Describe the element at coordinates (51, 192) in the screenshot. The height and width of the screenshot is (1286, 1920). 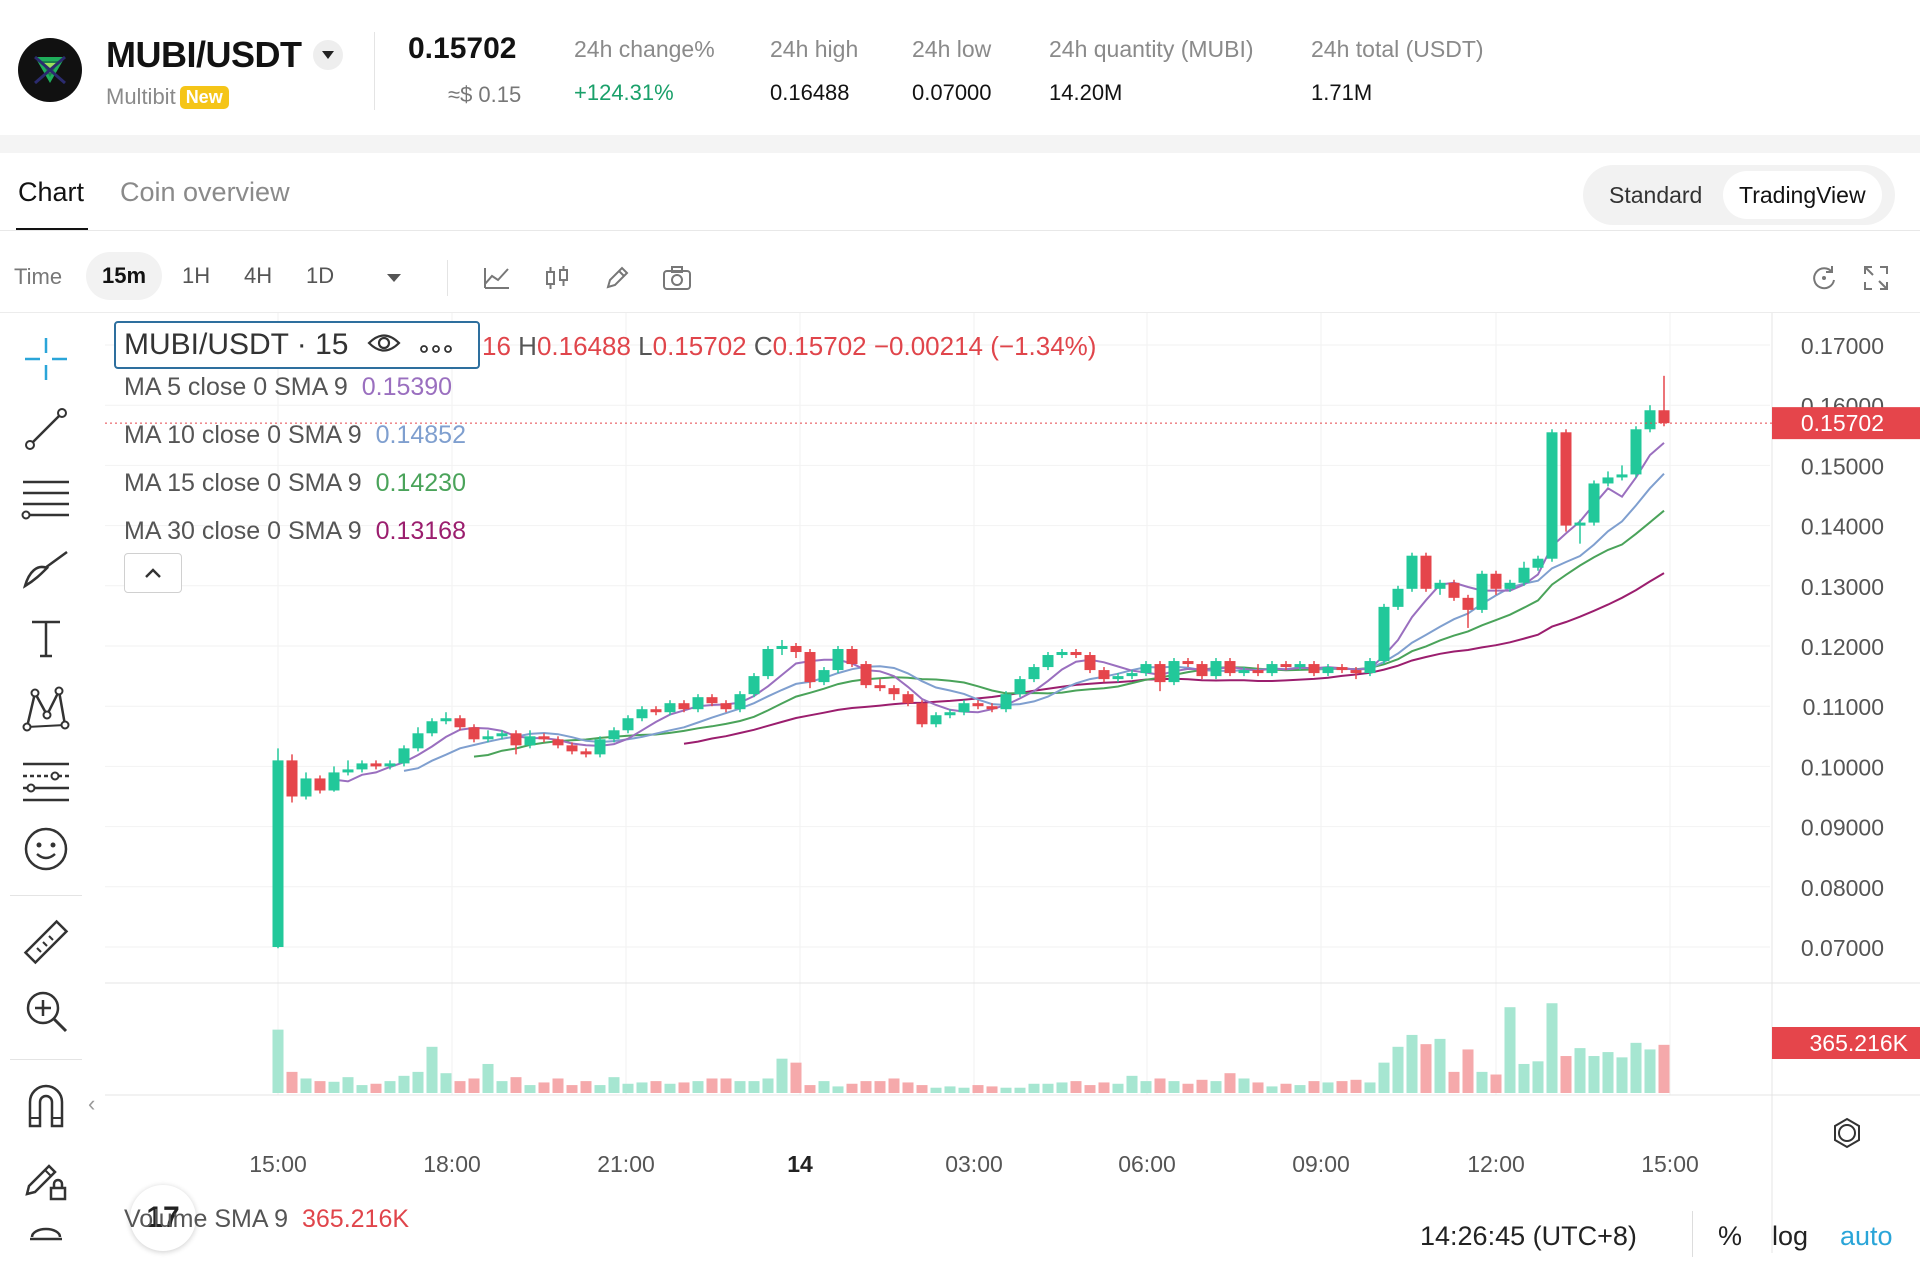
I see `tab-chart: Chart` at that location.